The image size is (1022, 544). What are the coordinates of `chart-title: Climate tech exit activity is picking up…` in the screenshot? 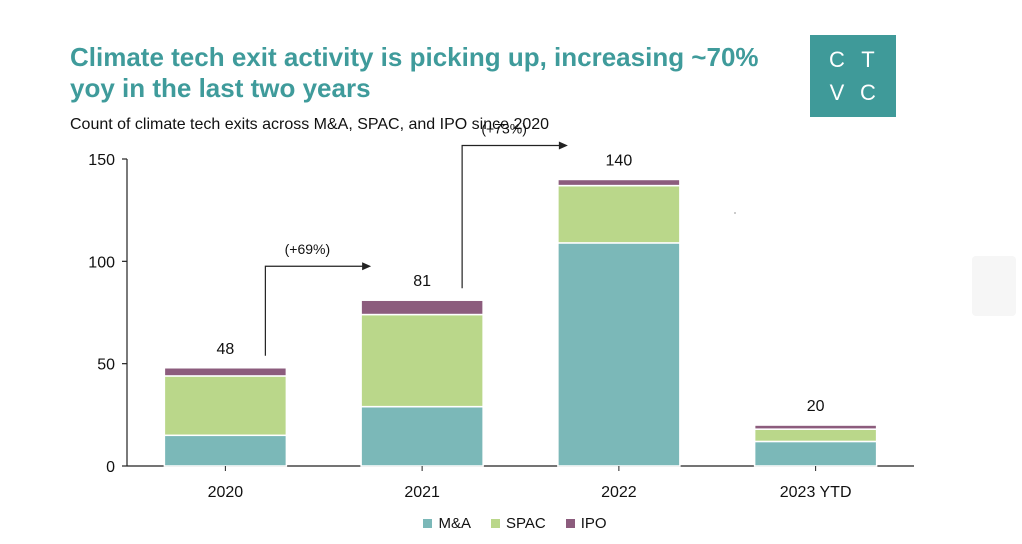 It's located at (414, 72).